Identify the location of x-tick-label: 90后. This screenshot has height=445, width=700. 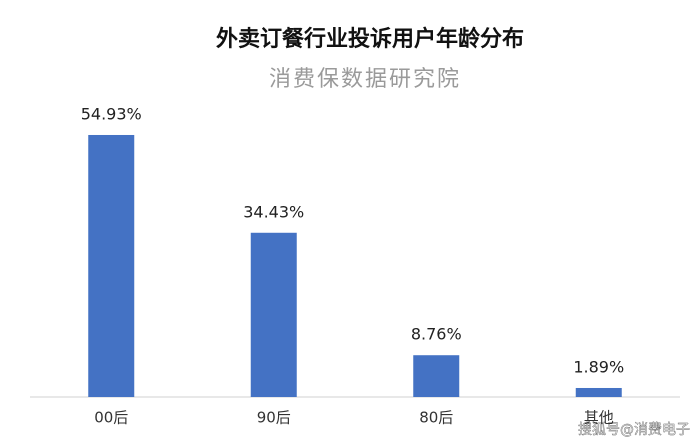
(274, 418).